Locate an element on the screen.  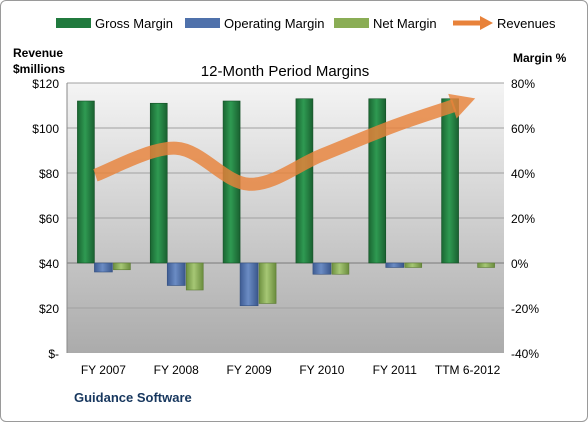
right-tick-label: 0% is located at coordinates (520, 264).